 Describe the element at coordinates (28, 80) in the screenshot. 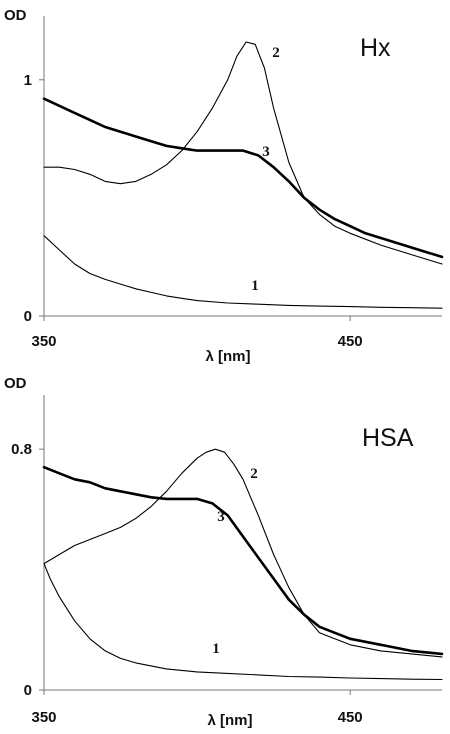

I see `y-tick-label: 1` at that location.